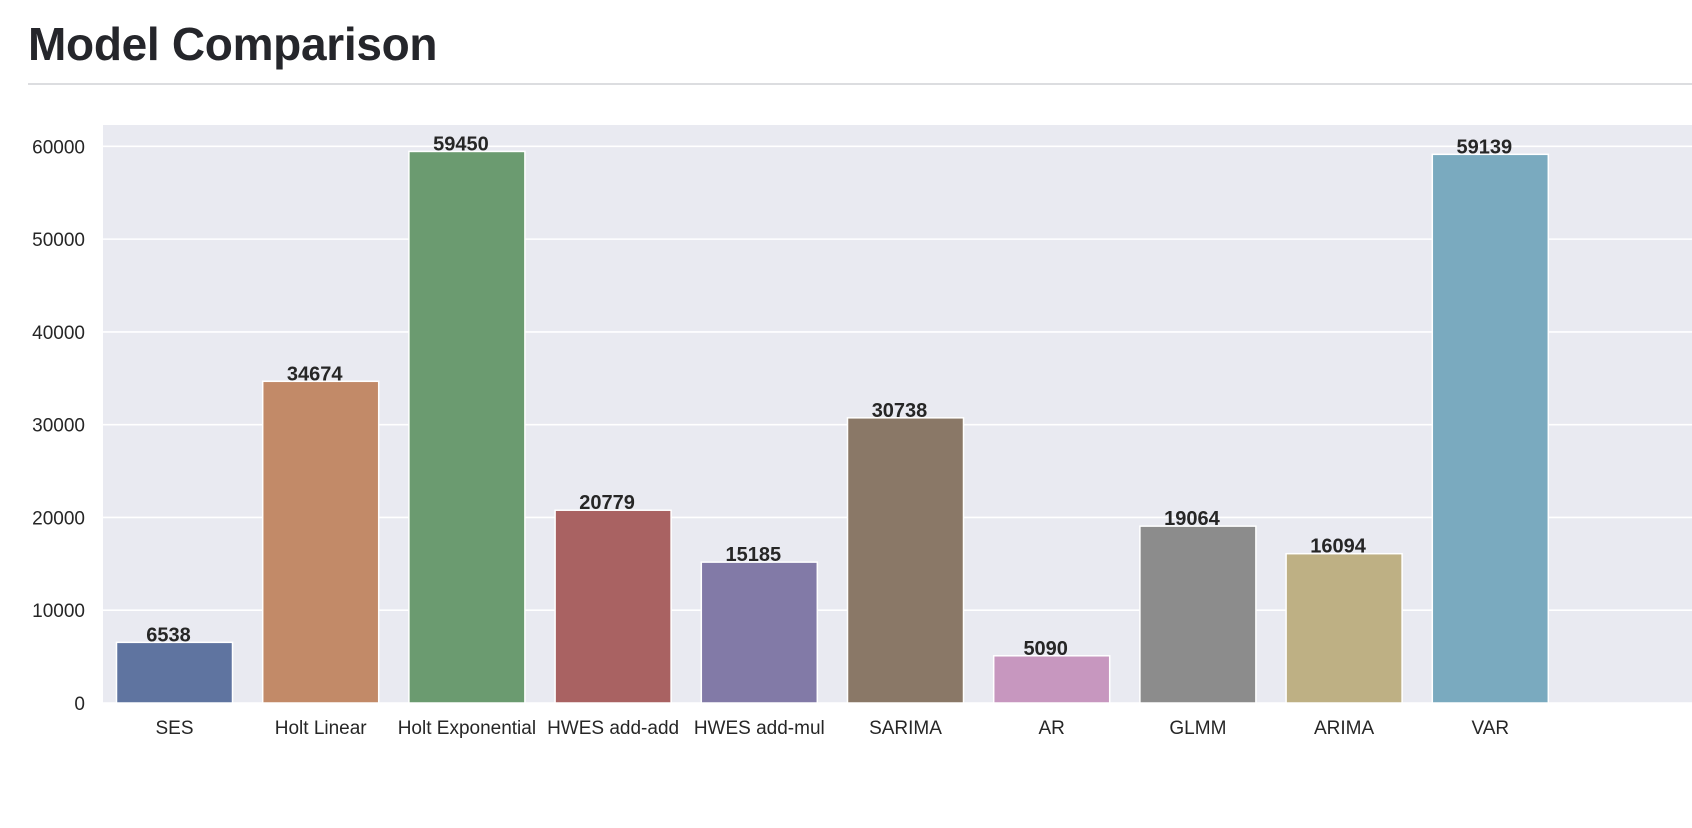  I want to click on x-tick-label: Holt Linear, so click(321, 728).